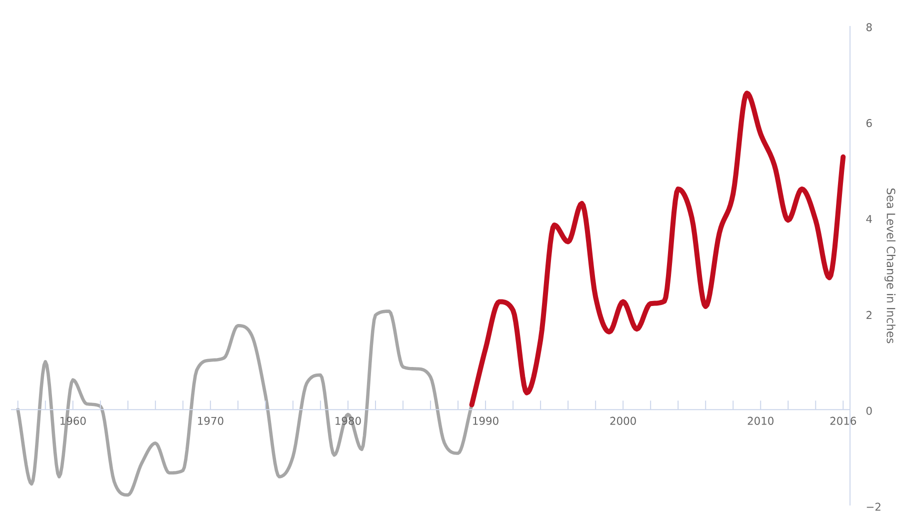 The width and height of the screenshot is (912, 524). What do you see at coordinates (869, 219) in the screenshot?
I see `y-tick-label: 4` at bounding box center [869, 219].